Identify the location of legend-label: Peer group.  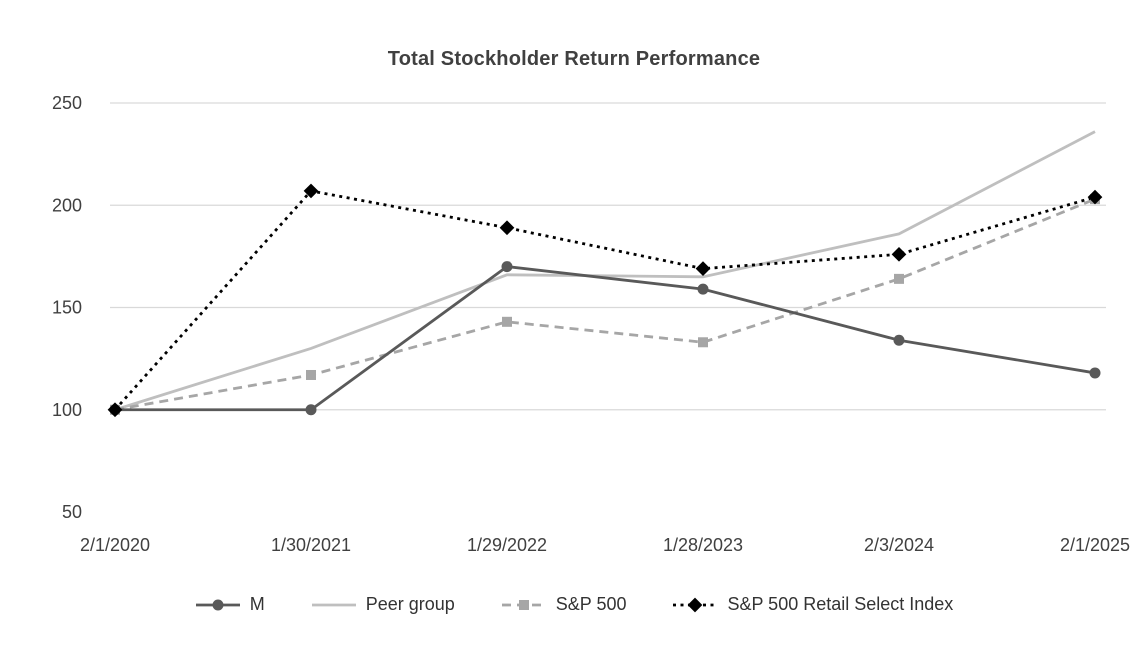
(410, 604).